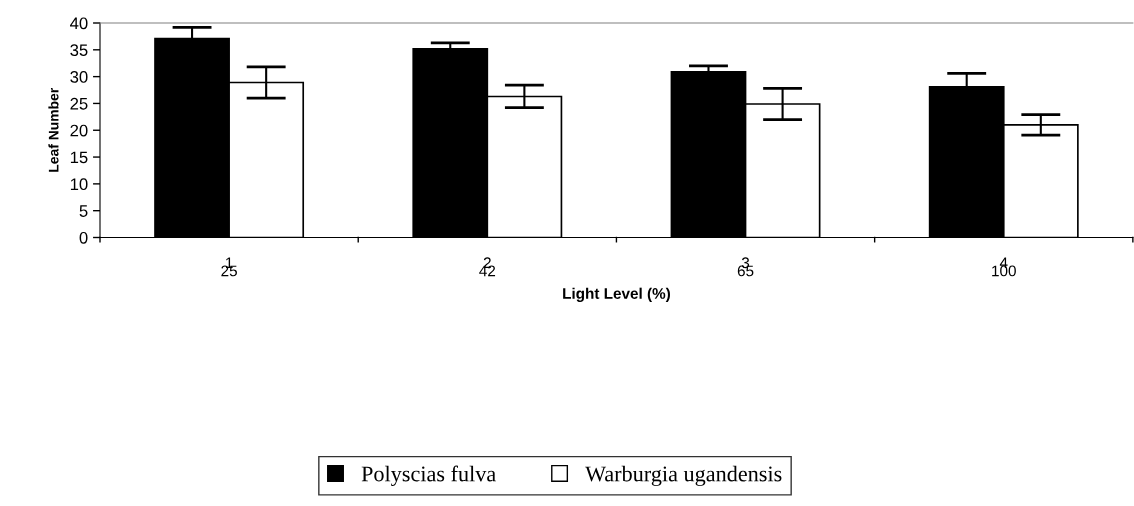  I want to click on y-tick-label: 30, so click(79, 77).